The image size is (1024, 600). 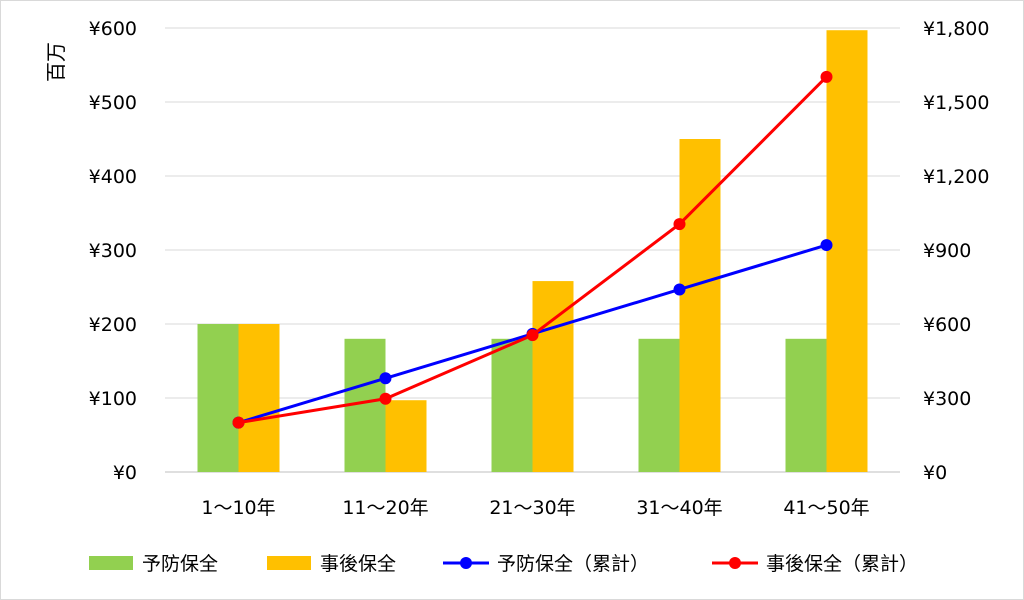 I want to click on category-label: 21～30年, so click(x=532, y=508).